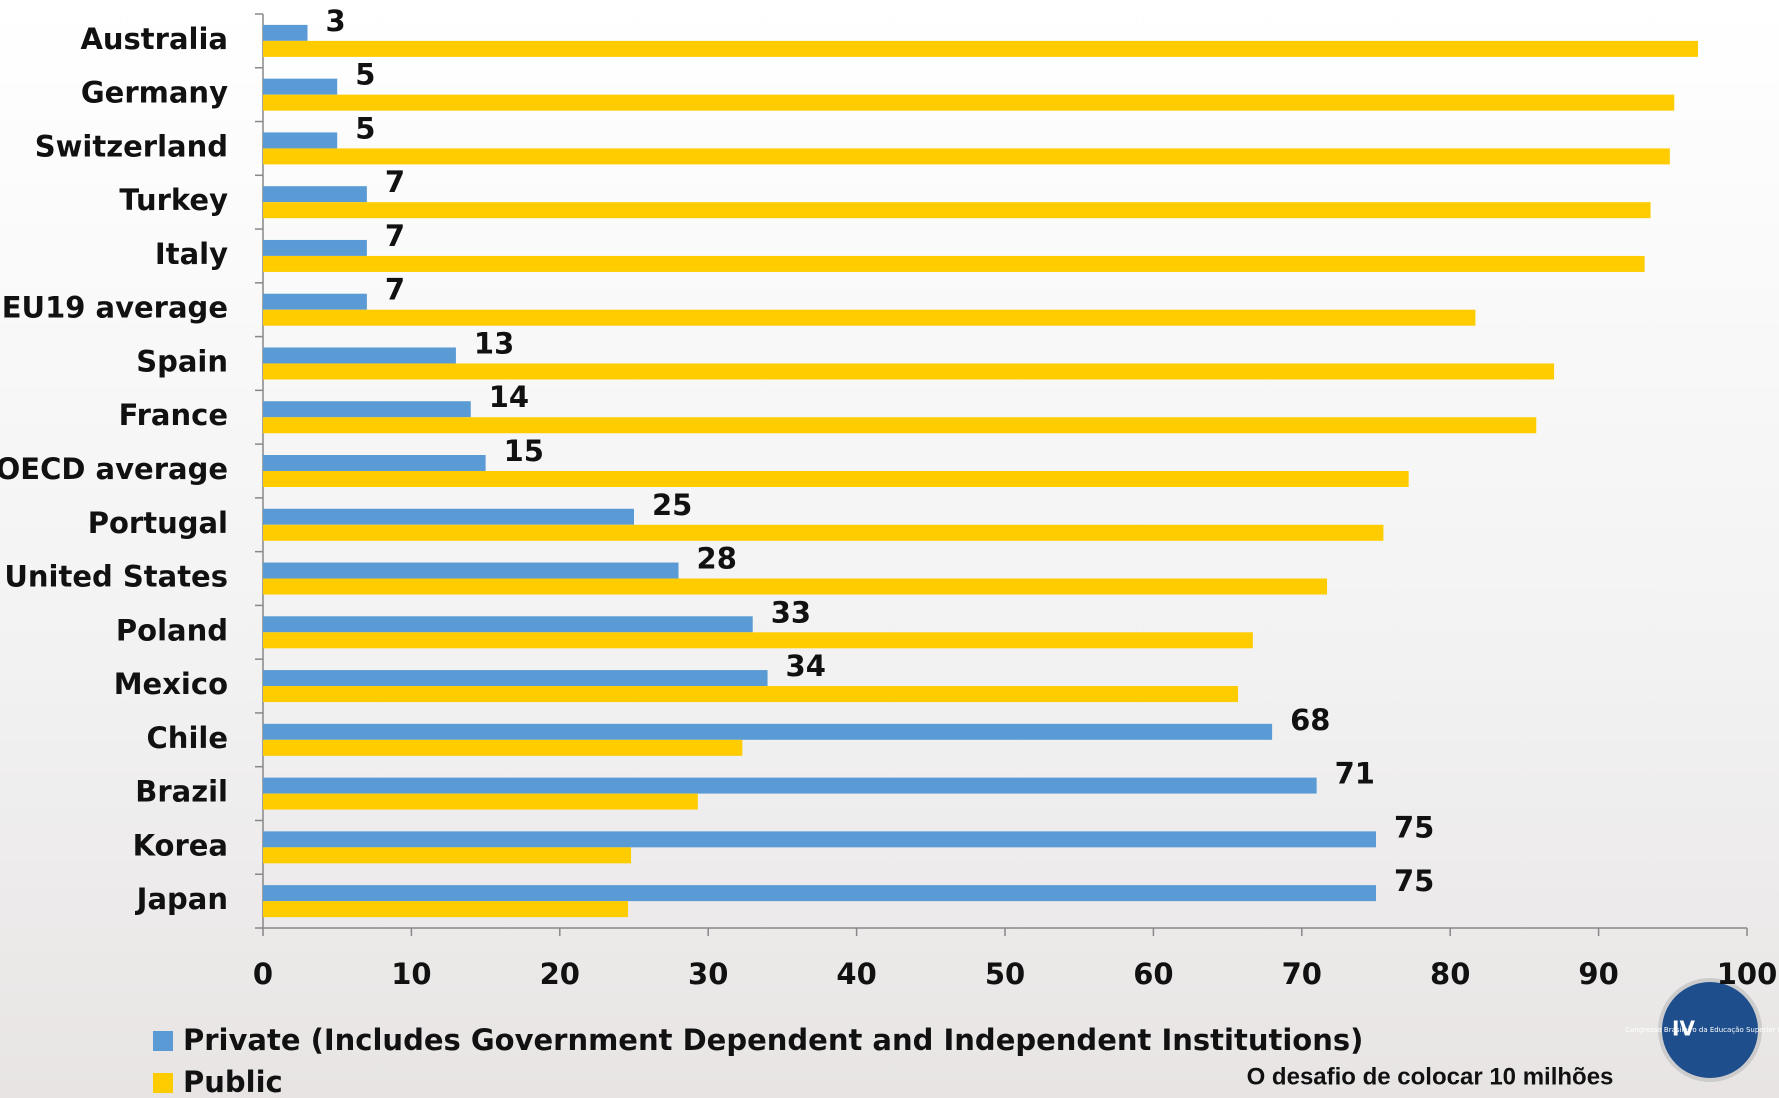  I want to click on category-label: France, so click(173, 415).